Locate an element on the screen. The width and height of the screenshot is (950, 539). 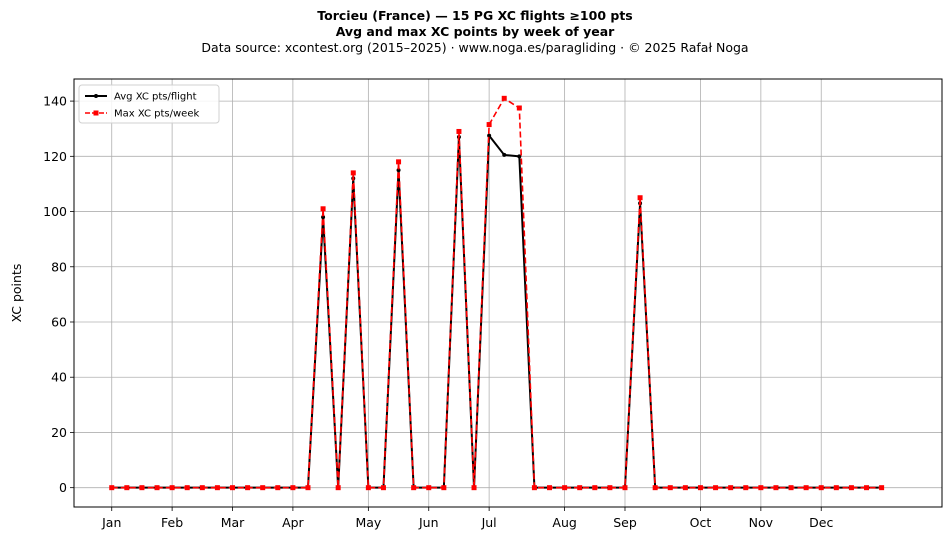
x-tick-label: Nov is located at coordinates (761, 522).